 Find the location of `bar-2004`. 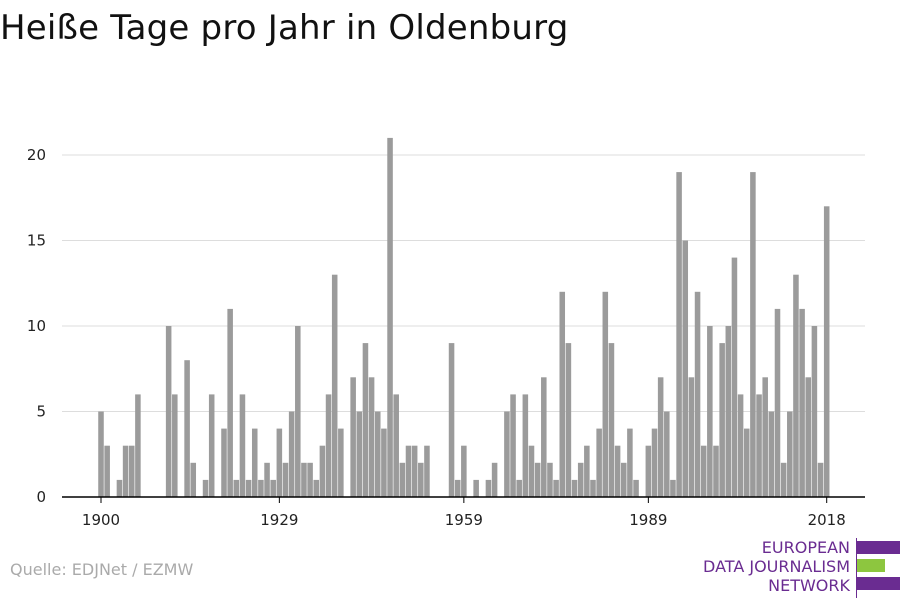

bar-2004 is located at coordinates (740, 445).